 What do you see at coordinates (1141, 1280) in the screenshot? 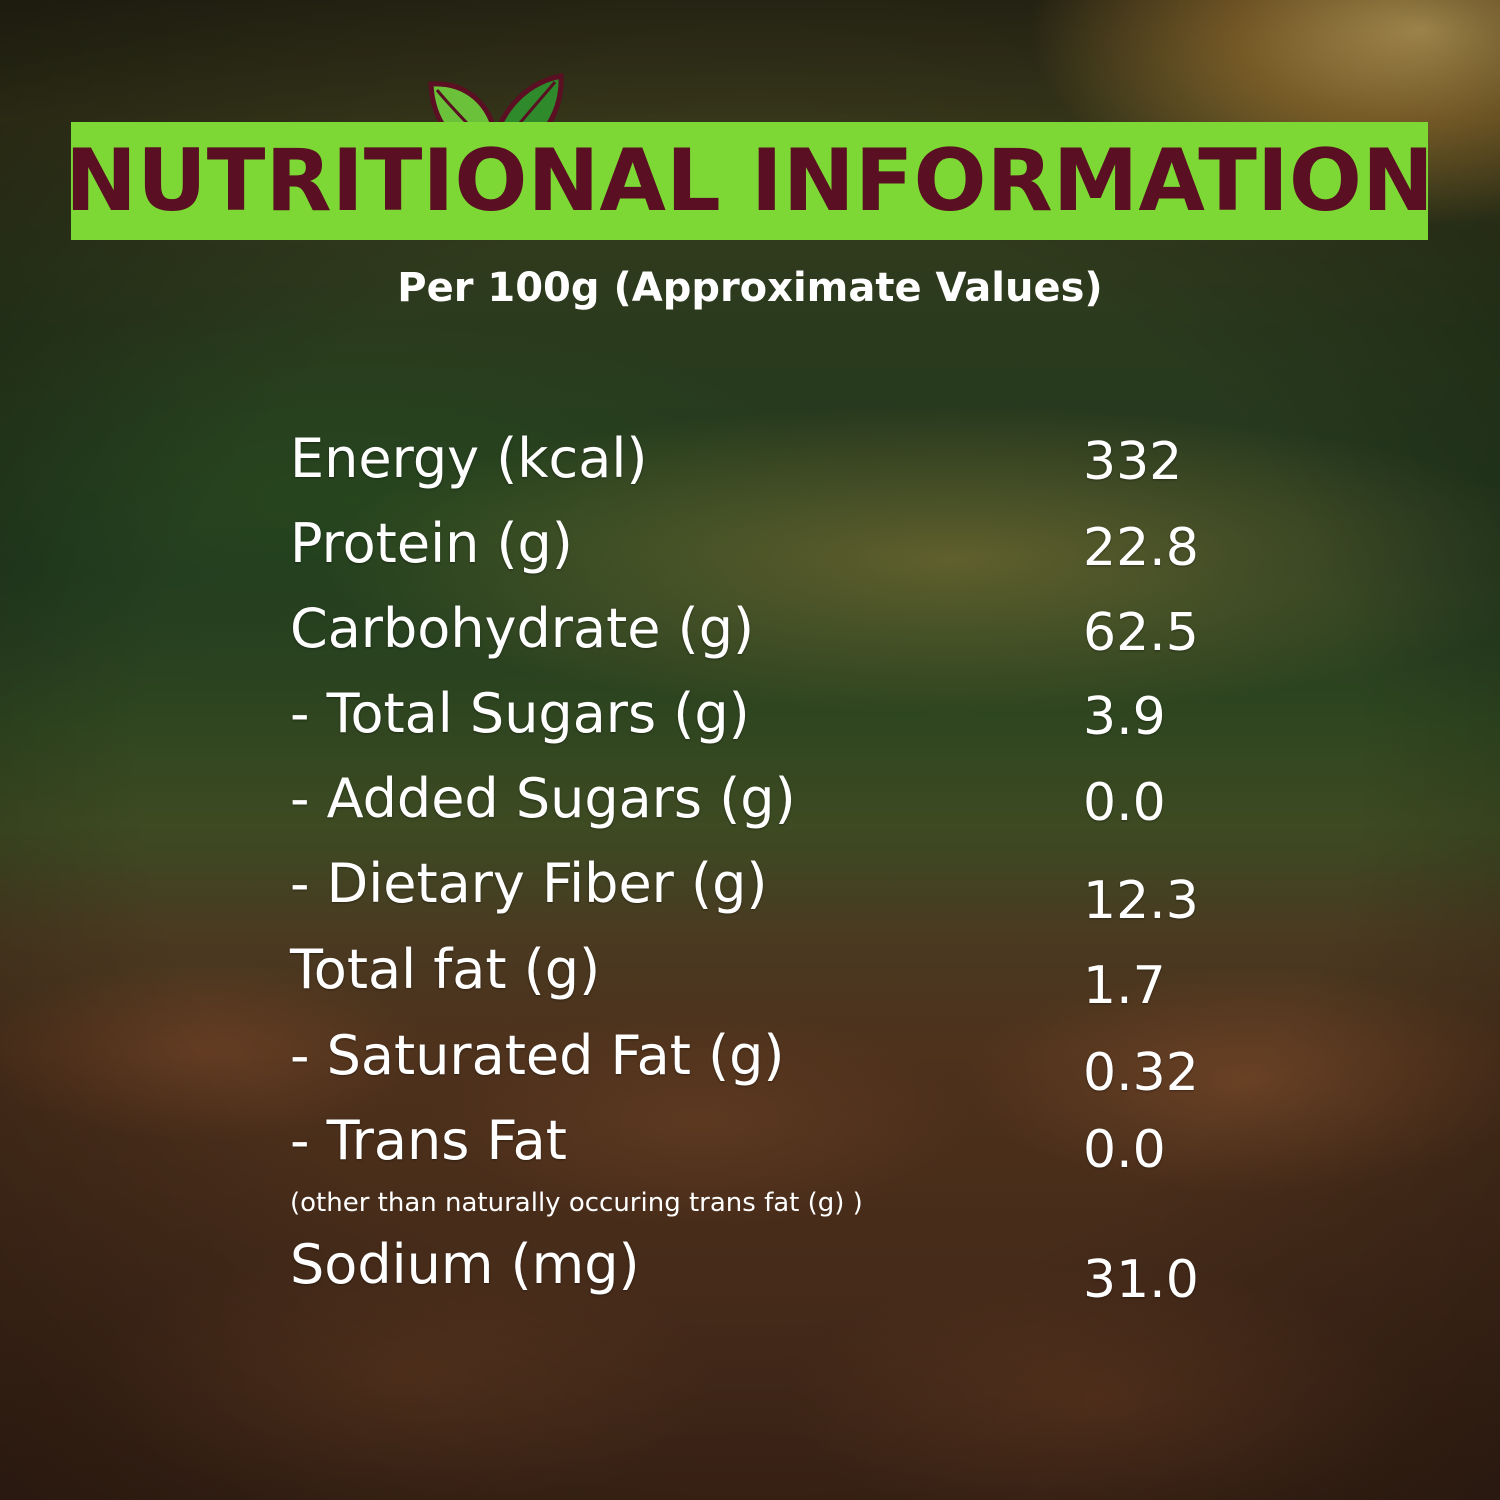
I see `nutrient-value: 31.0` at bounding box center [1141, 1280].